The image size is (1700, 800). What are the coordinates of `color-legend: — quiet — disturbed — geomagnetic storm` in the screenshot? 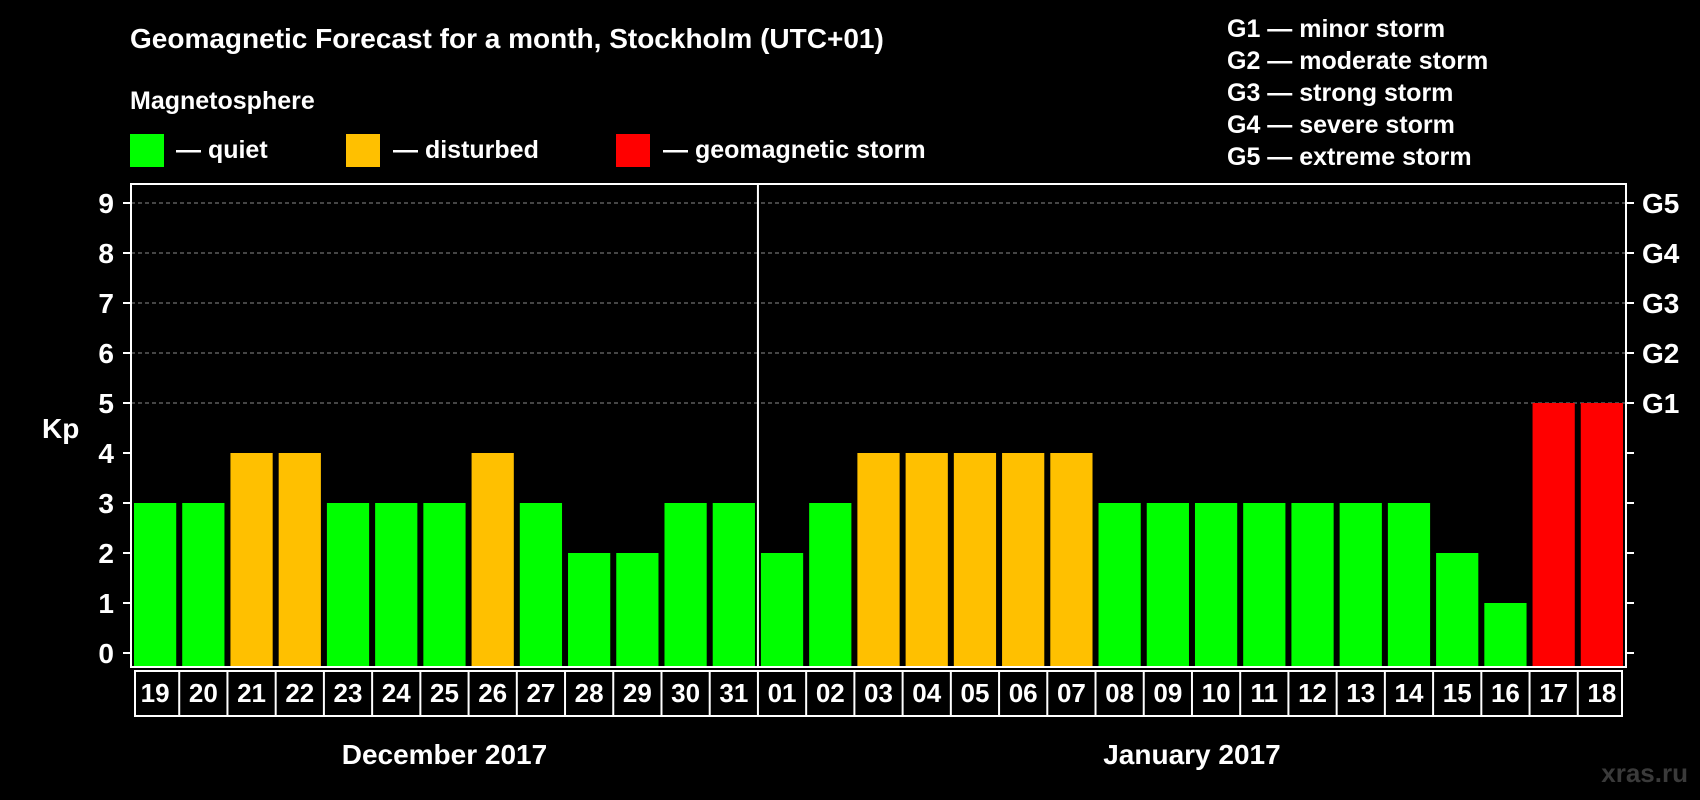 It's located at (528, 150).